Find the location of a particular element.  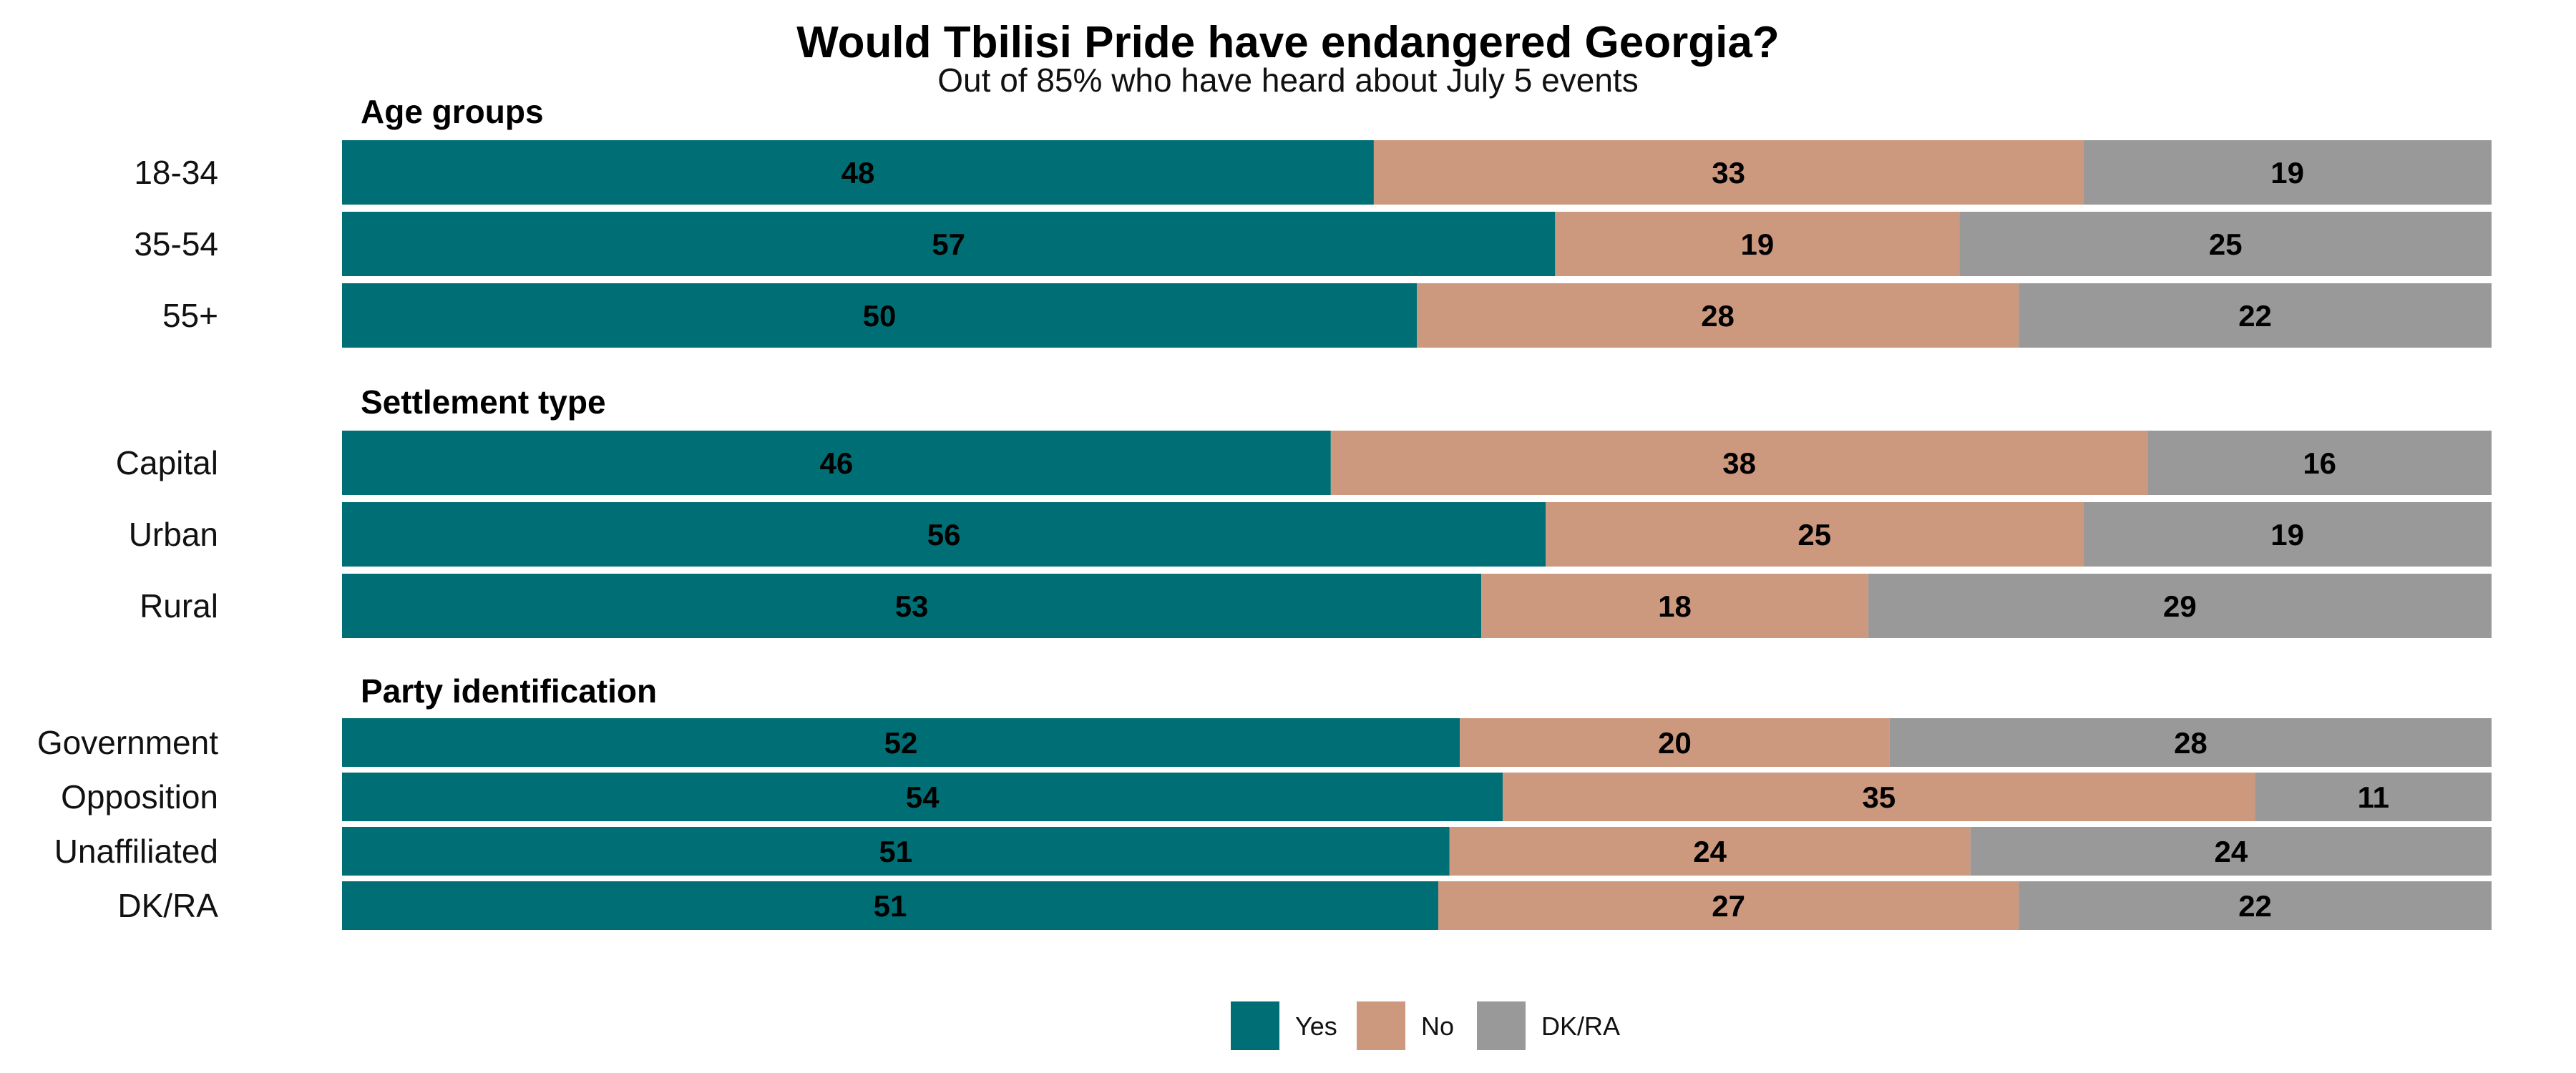

bar-row: 35-54 57 19 25 is located at coordinates (1313, 244).